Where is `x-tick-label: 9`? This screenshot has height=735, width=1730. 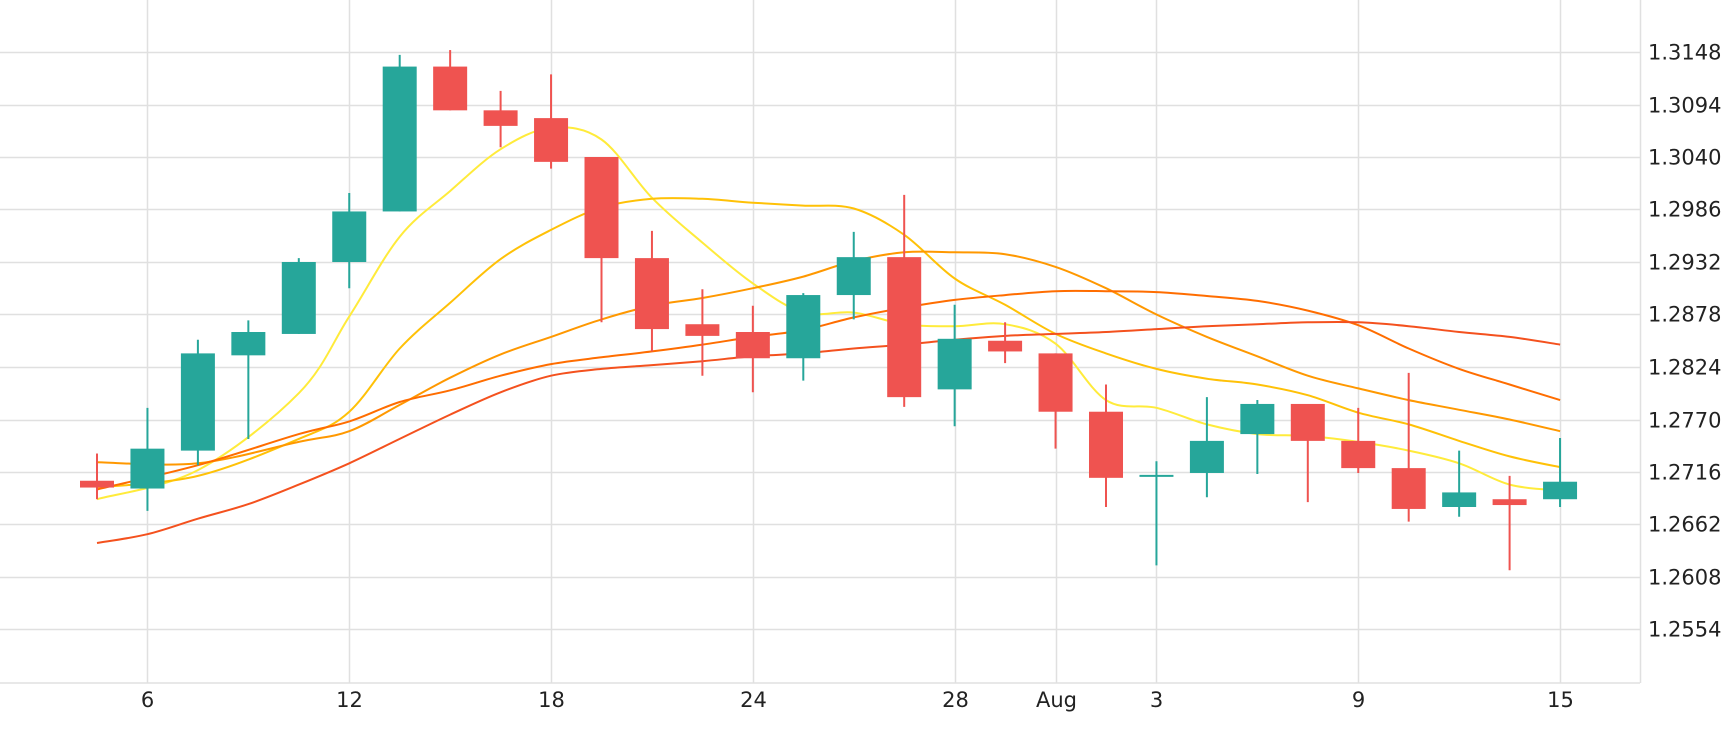
x-tick-label: 9 is located at coordinates (1358, 700).